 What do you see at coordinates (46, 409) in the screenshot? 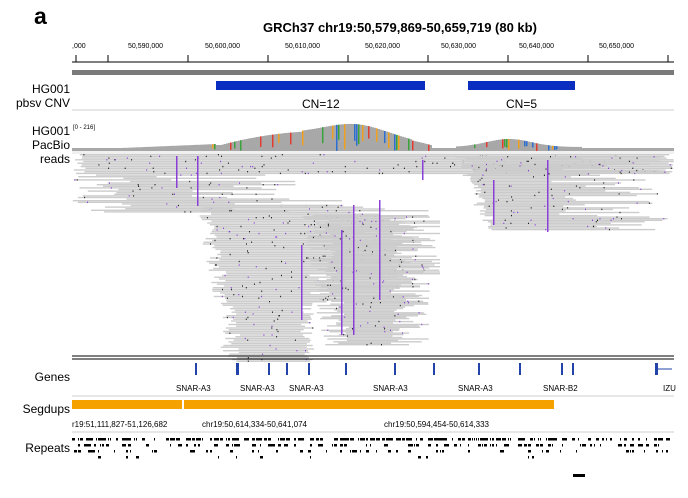
I see `segdups-track-label: Segdups` at bounding box center [46, 409].